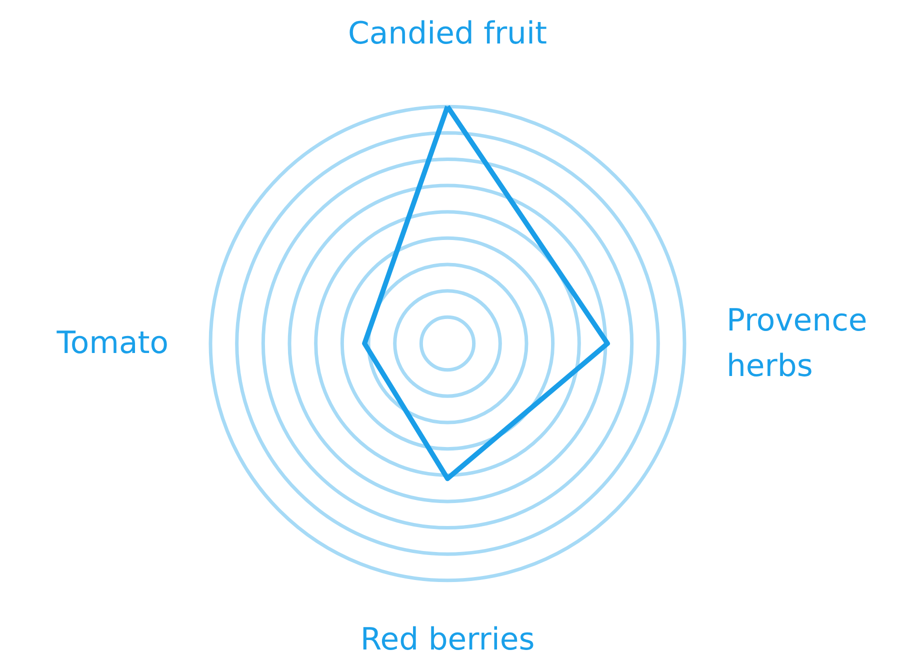 The width and height of the screenshot is (913, 671). I want to click on spoke-label: Provence herbs, so click(797, 343).